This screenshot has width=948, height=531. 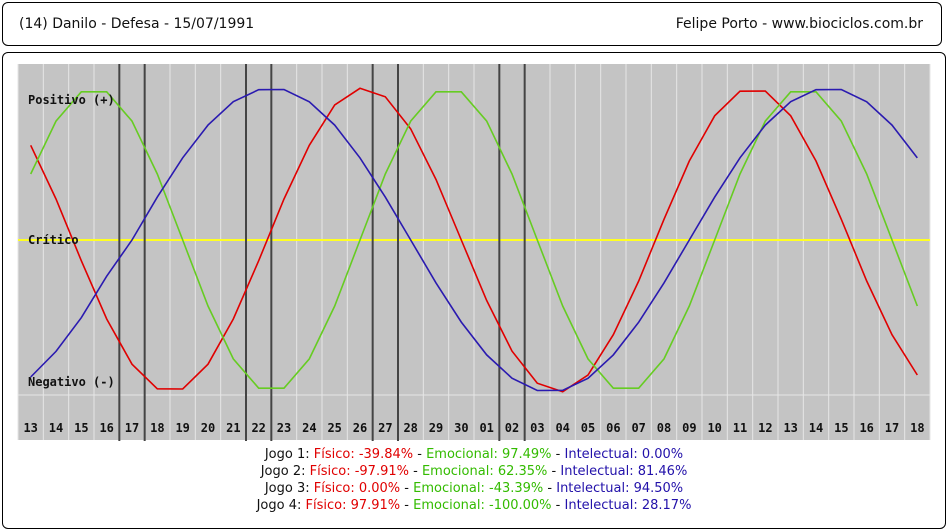 I want to click on result-fisico: Físico: -97.91%, so click(x=359, y=471).